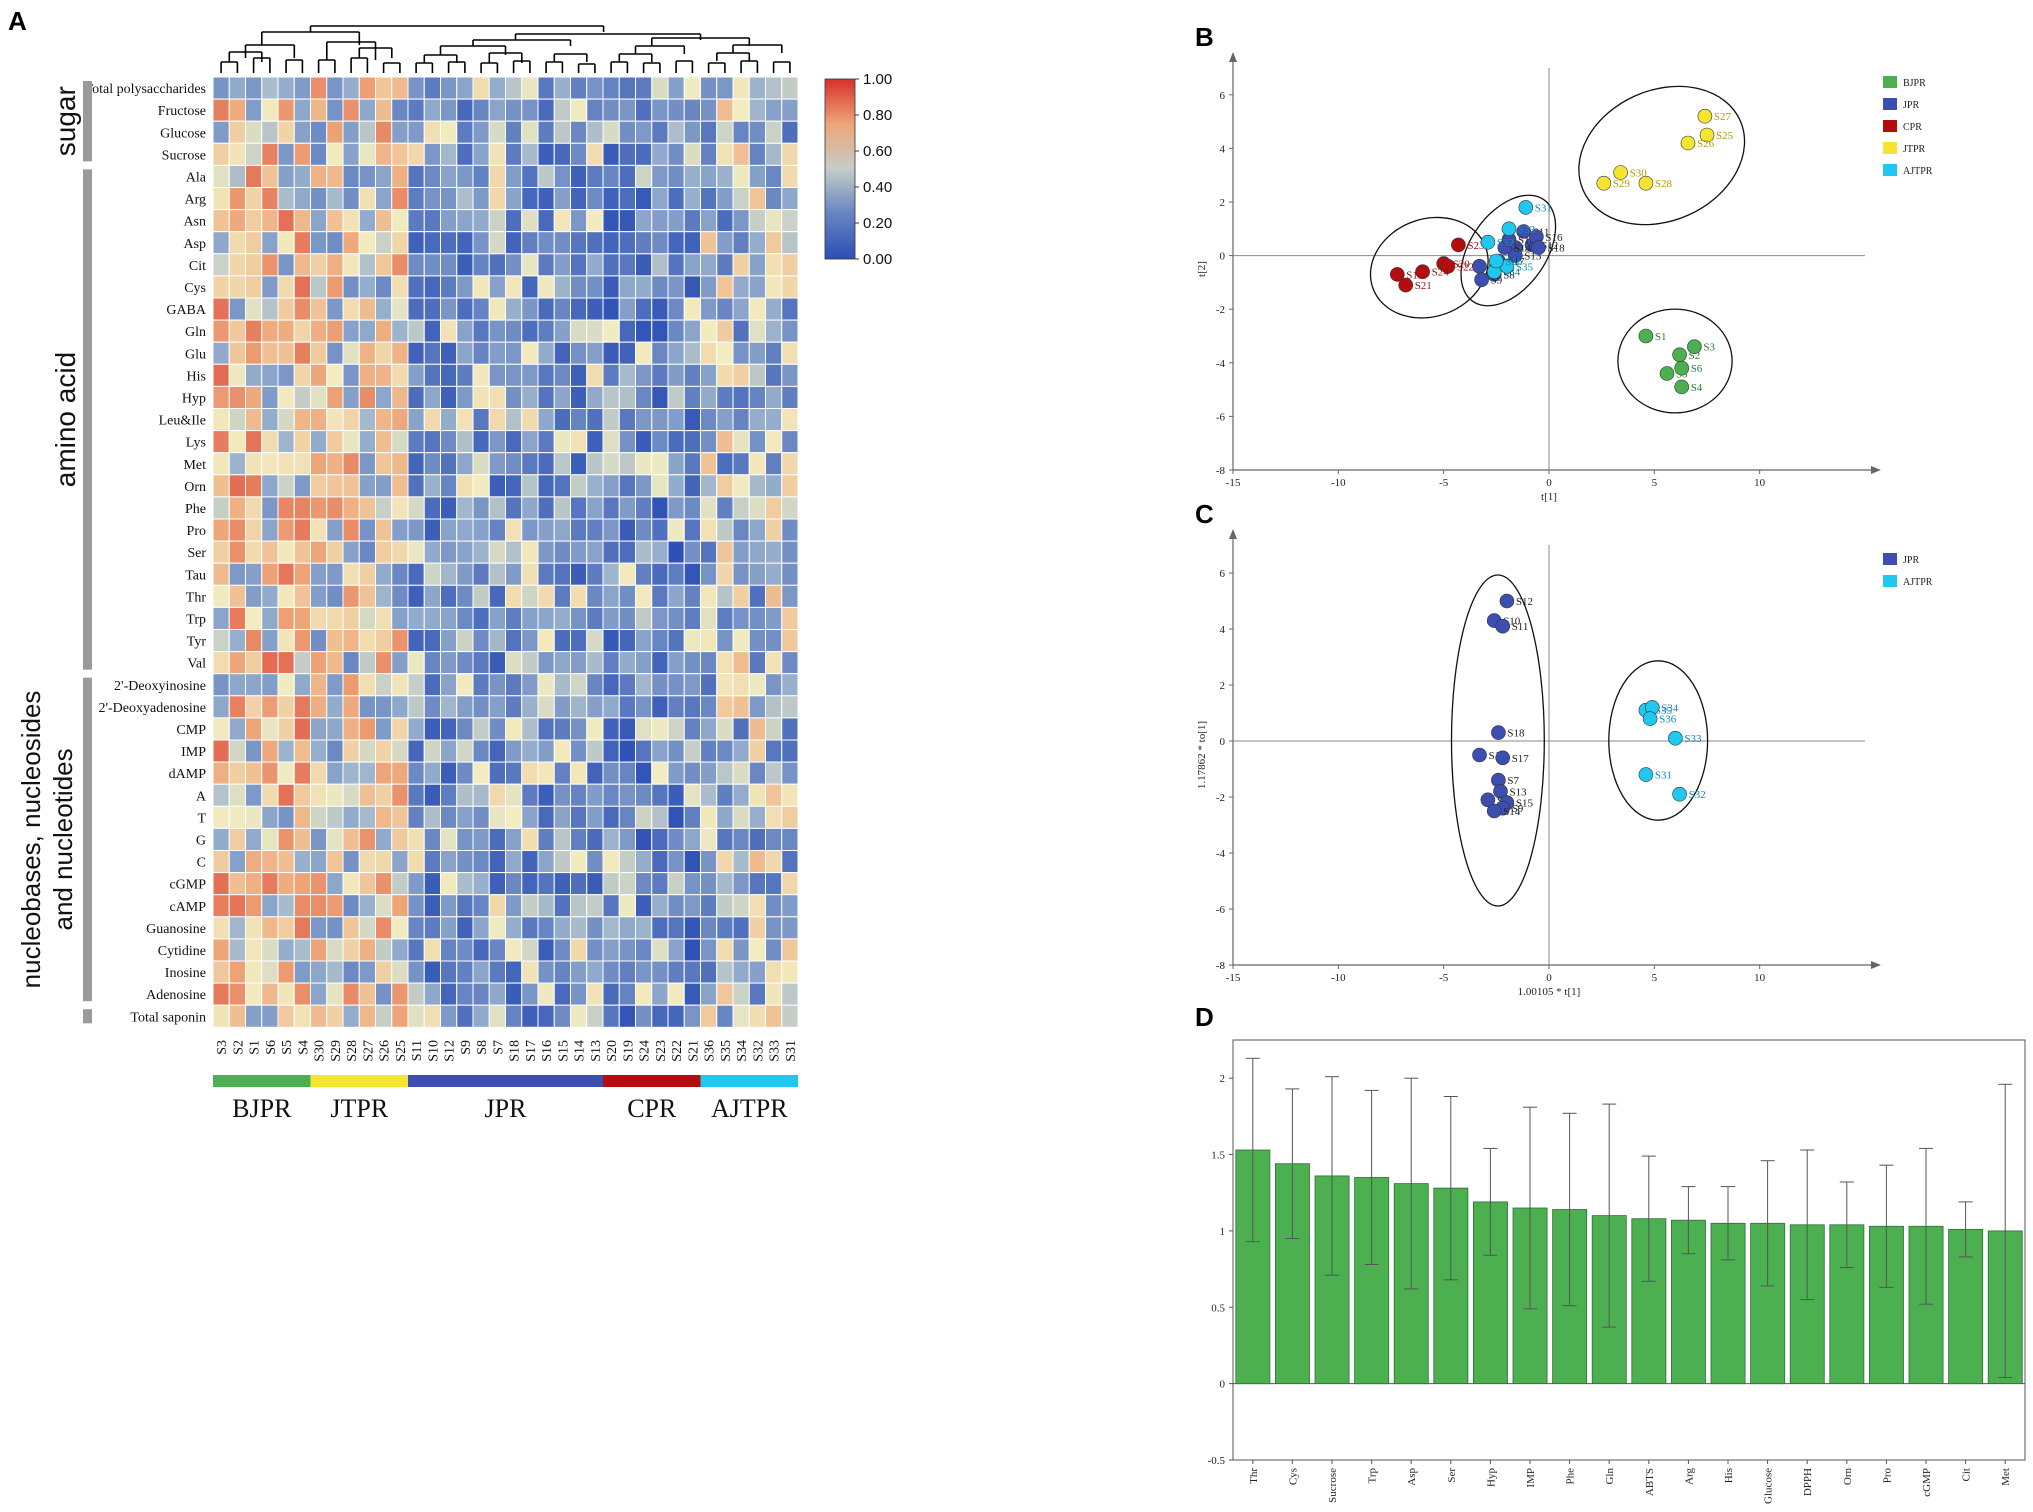 The image size is (2033, 1512). I want to click on score-point-label: S11, so click(1520, 627).